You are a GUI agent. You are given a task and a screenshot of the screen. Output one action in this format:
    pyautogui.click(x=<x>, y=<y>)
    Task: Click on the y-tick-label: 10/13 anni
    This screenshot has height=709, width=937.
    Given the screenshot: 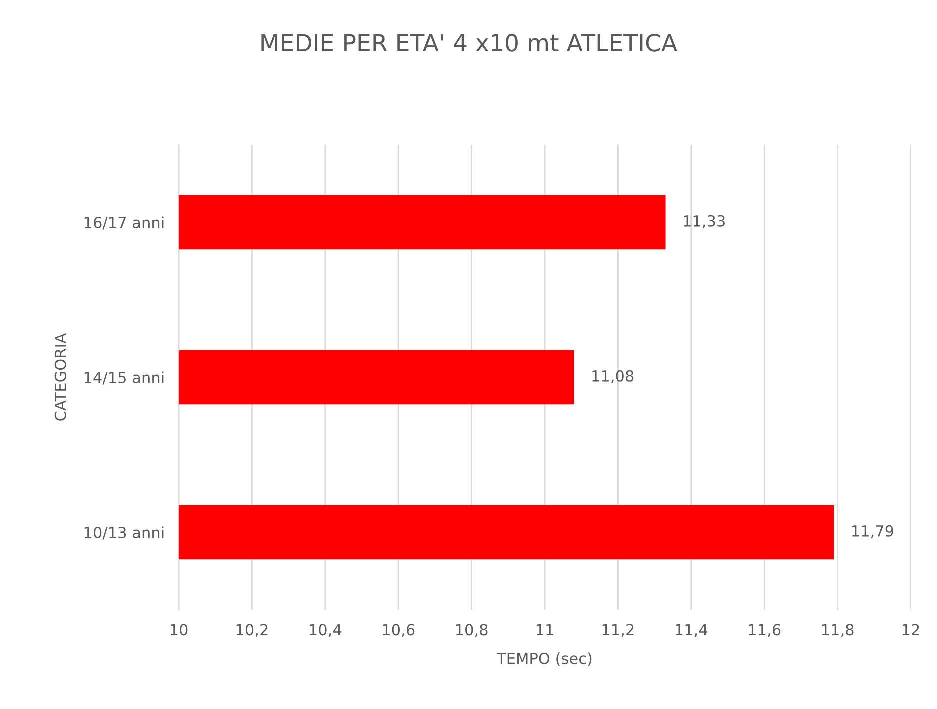 What is the action you would take?
    pyautogui.click(x=124, y=533)
    